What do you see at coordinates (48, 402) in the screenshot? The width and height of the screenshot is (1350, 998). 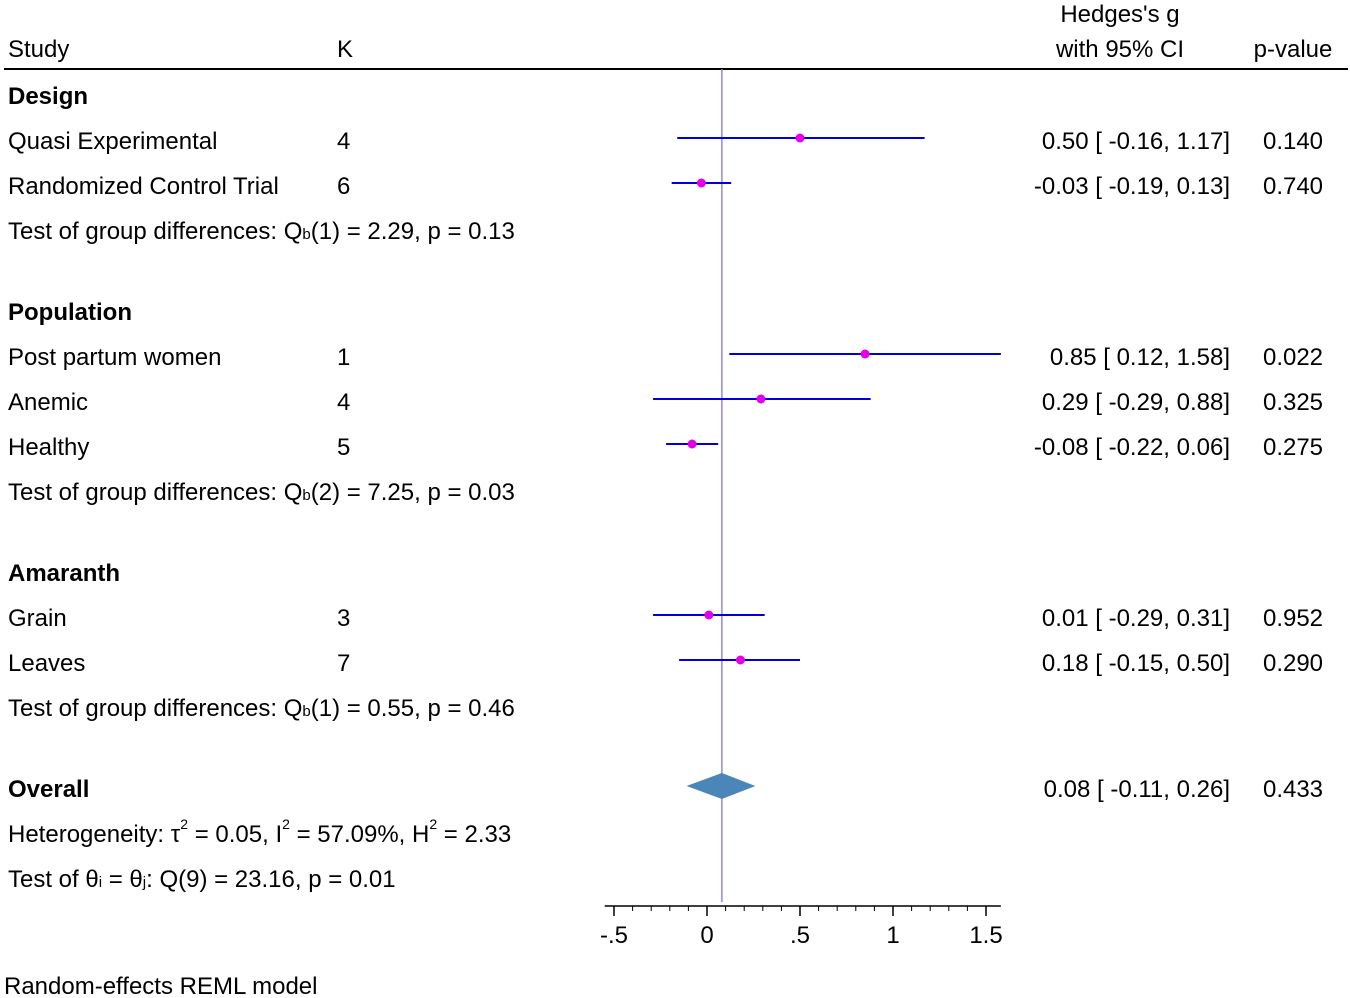 I see `study-label: Anemic` at bounding box center [48, 402].